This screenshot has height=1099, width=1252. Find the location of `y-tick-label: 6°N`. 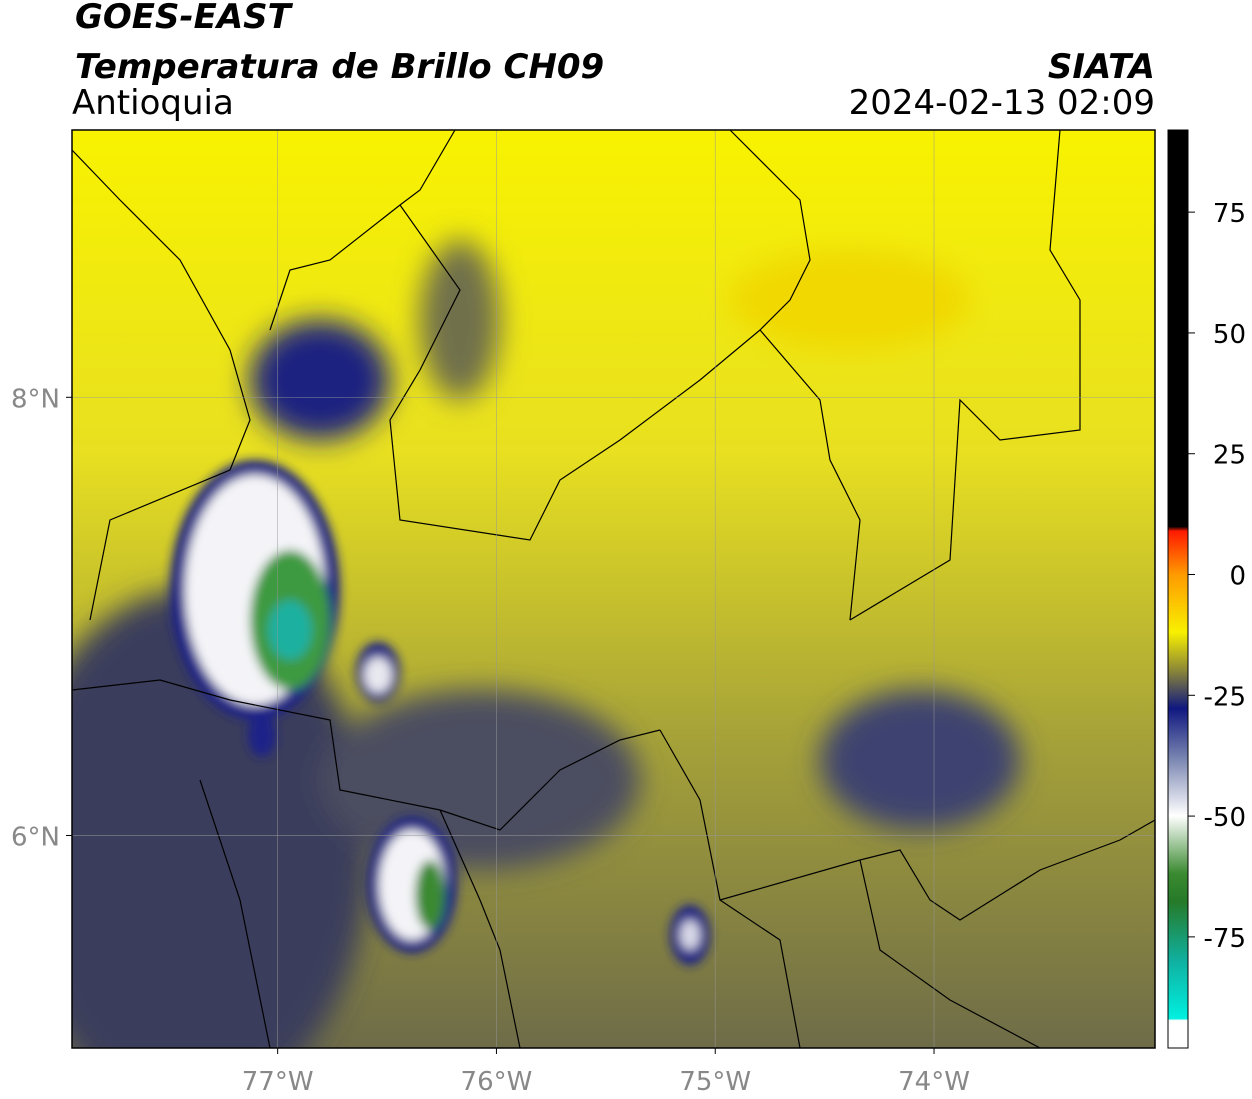

y-tick-label: 6°N is located at coordinates (35, 837).